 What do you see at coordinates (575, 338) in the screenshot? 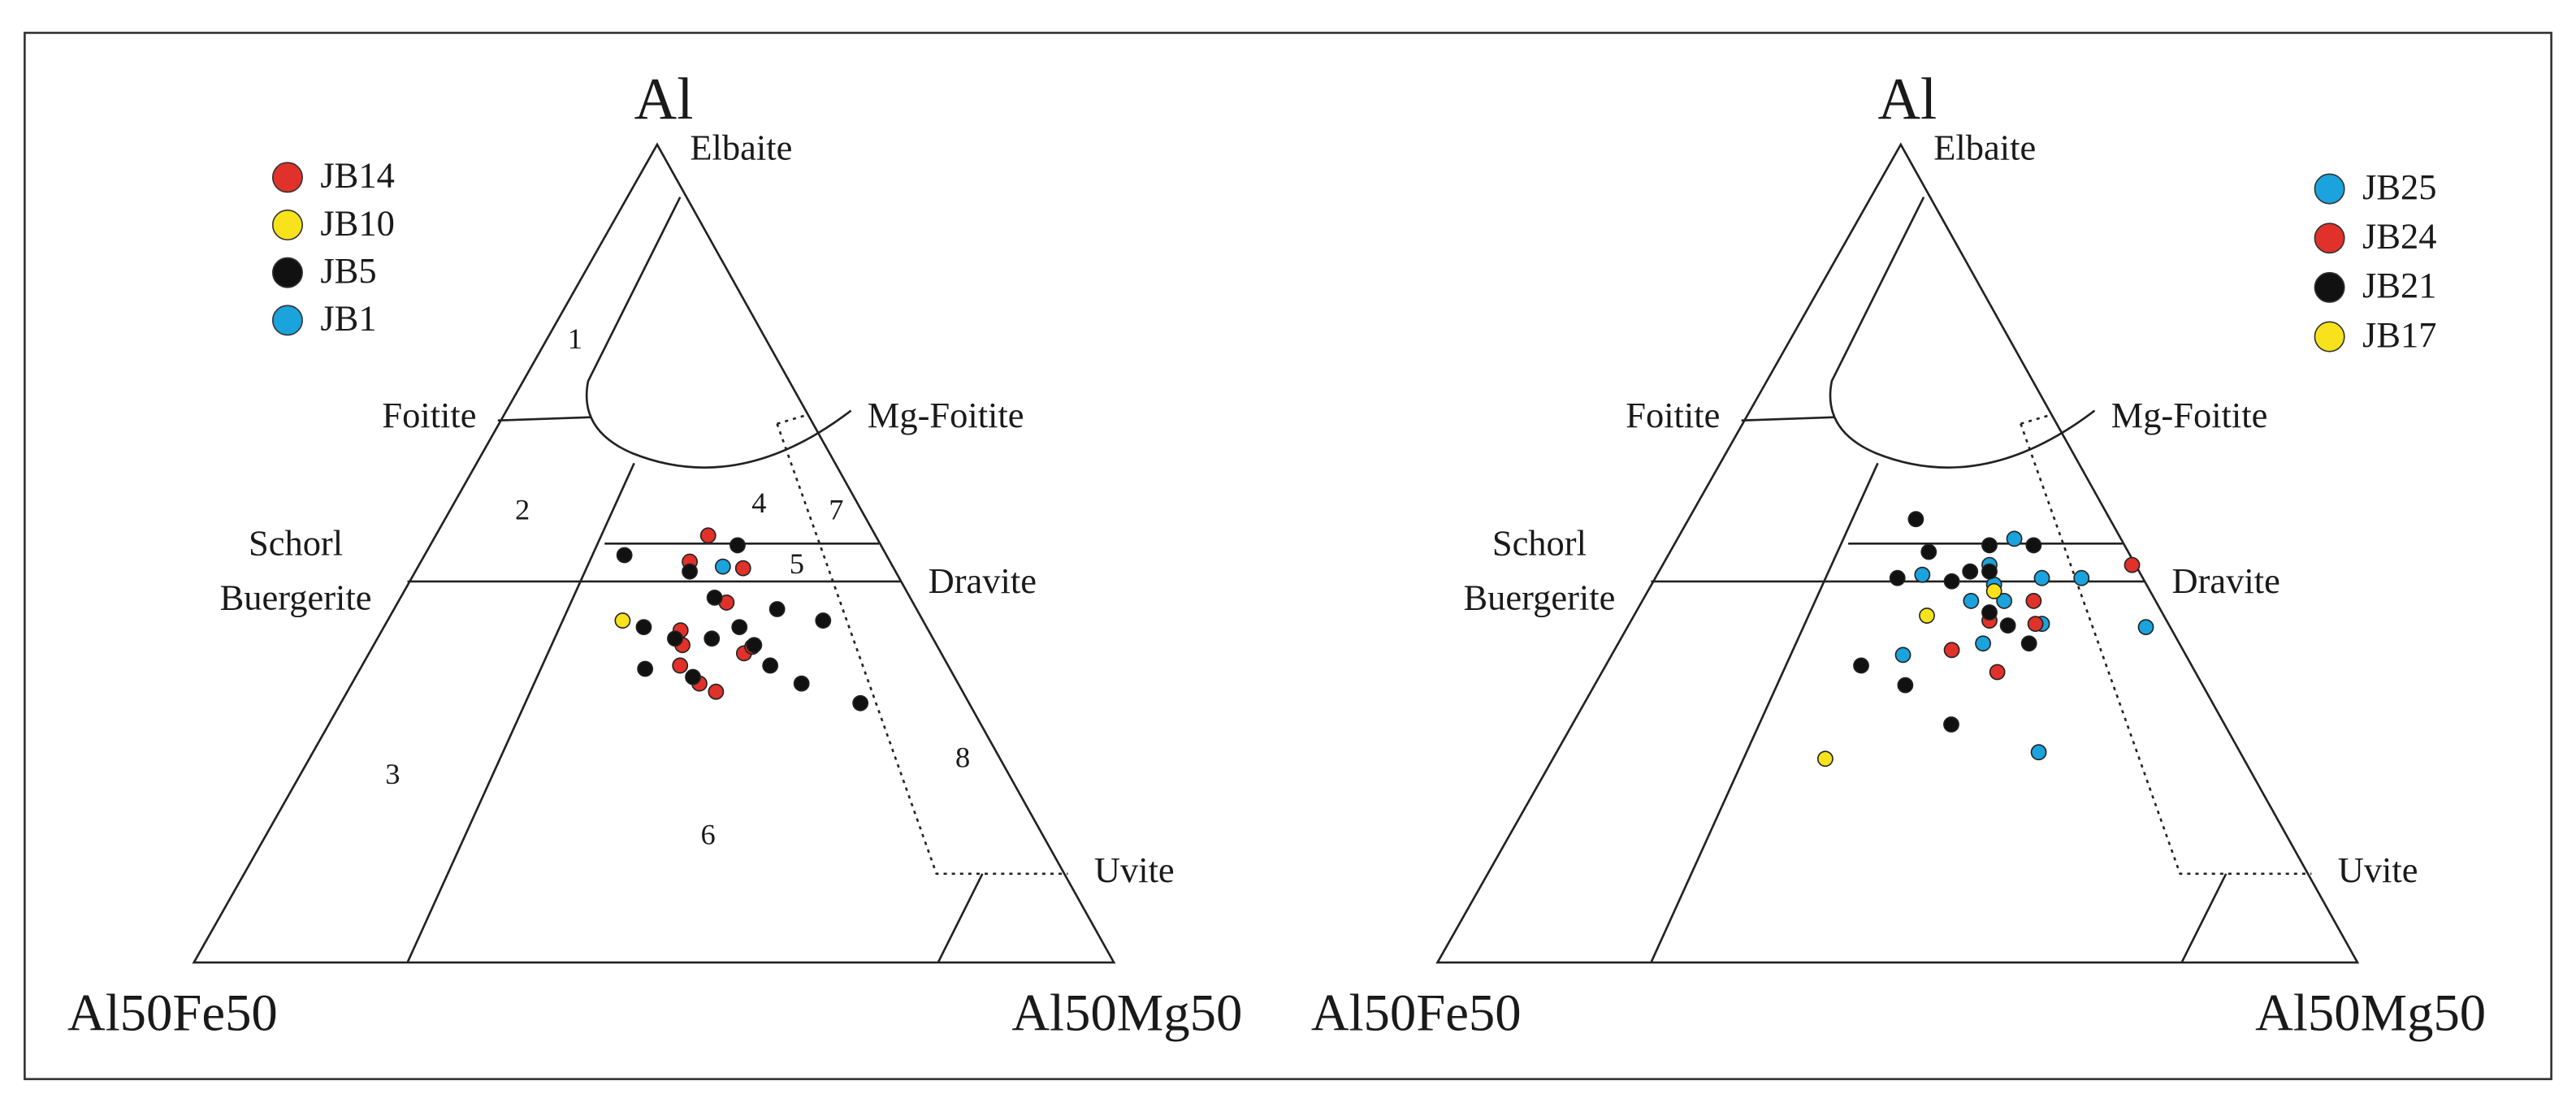
I see `field-number: 1` at bounding box center [575, 338].